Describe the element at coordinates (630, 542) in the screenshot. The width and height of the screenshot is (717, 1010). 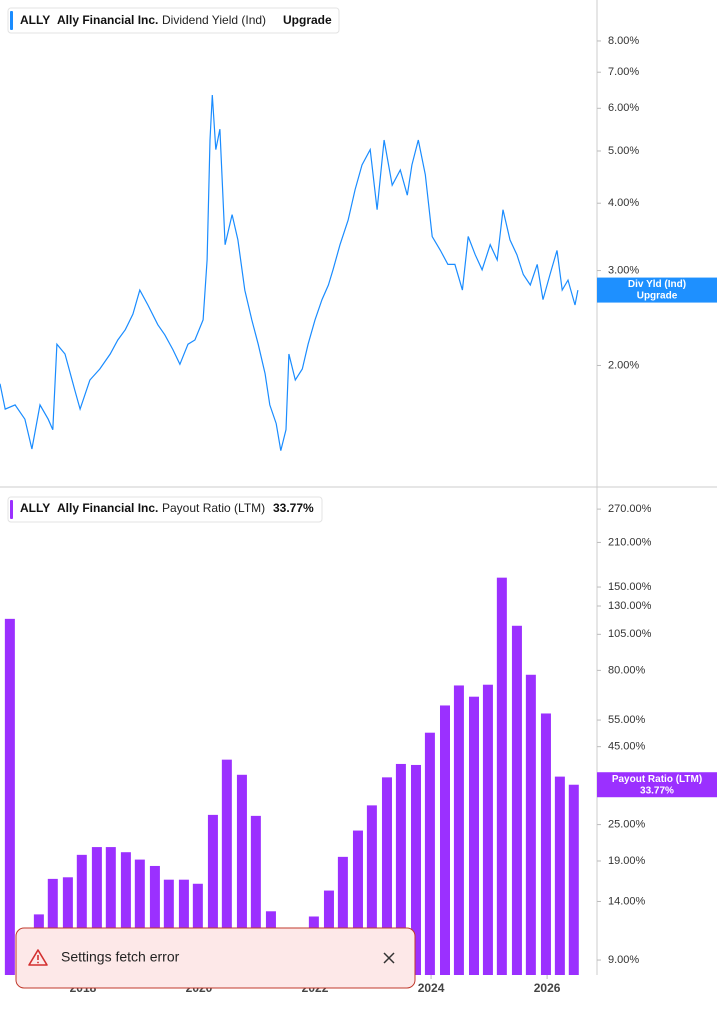
I see `y-tick-label: 210.00%` at that location.